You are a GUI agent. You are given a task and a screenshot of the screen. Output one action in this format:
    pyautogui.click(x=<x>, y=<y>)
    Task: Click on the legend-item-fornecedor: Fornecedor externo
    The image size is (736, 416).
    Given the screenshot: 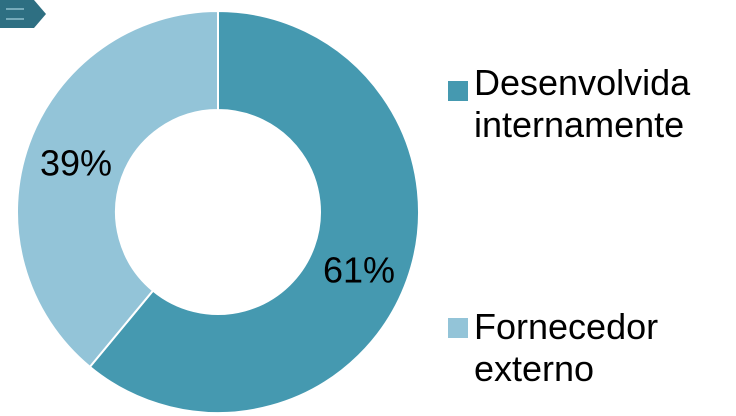 What is the action you would take?
    pyautogui.click(x=592, y=348)
    